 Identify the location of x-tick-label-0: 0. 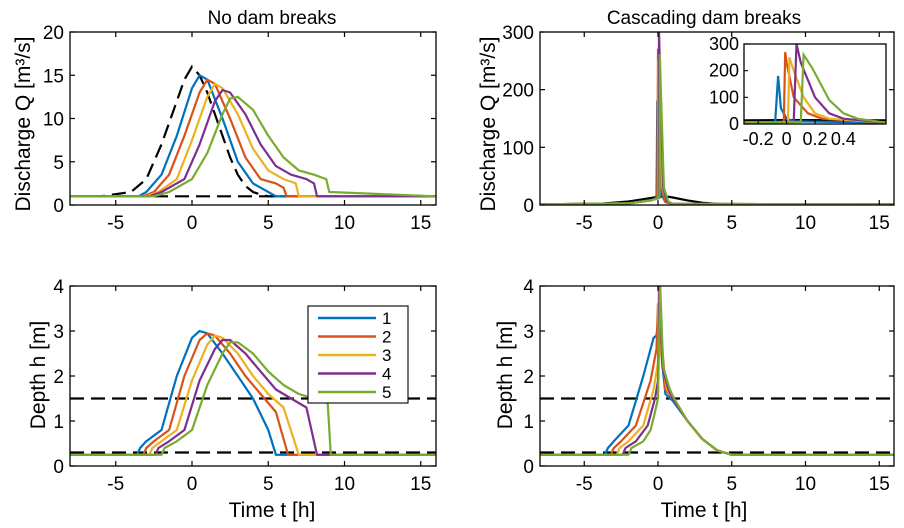
(192, 223).